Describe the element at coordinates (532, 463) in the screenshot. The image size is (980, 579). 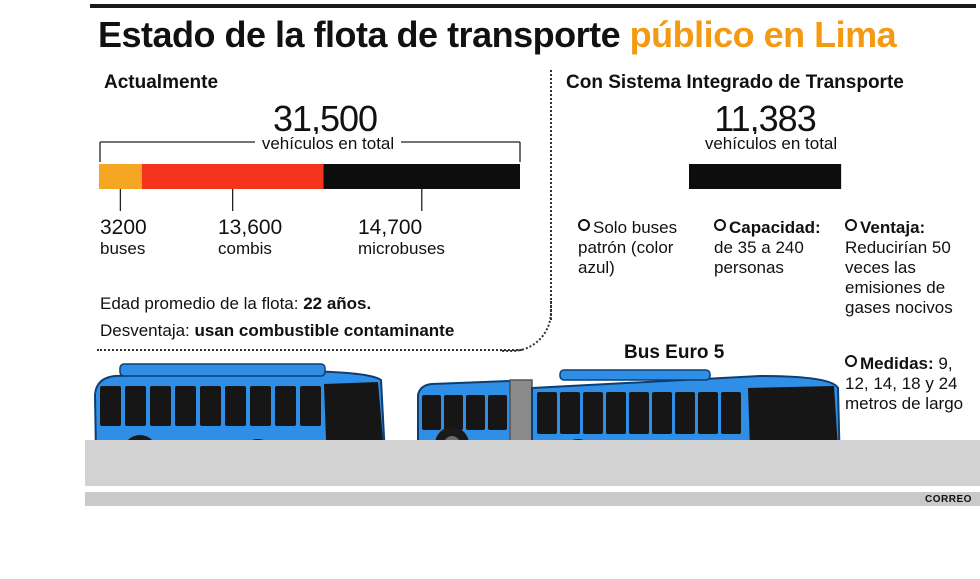
I see `road` at that location.